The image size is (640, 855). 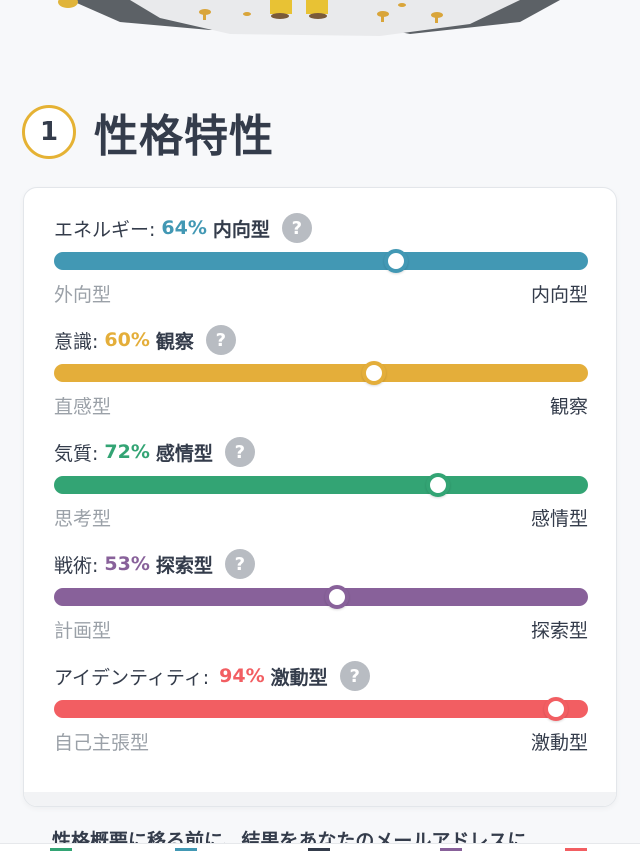 I want to click on trait-left-label: 思考型, so click(x=83, y=519).